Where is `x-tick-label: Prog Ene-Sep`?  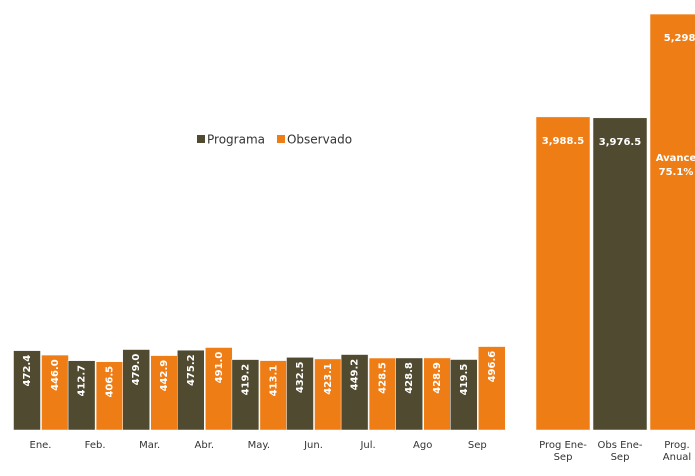
x-tick-label: Prog Ene-Sep is located at coordinates (563, 451).